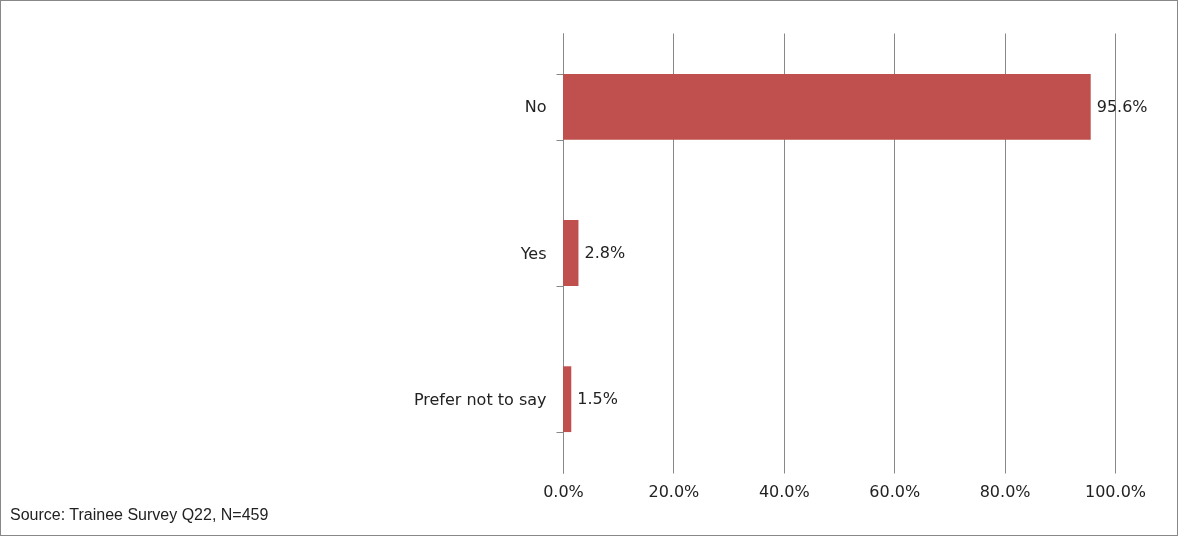 The image size is (1178, 536). What do you see at coordinates (895, 491) in the screenshot?
I see `x-tick-label: 60.0%` at bounding box center [895, 491].